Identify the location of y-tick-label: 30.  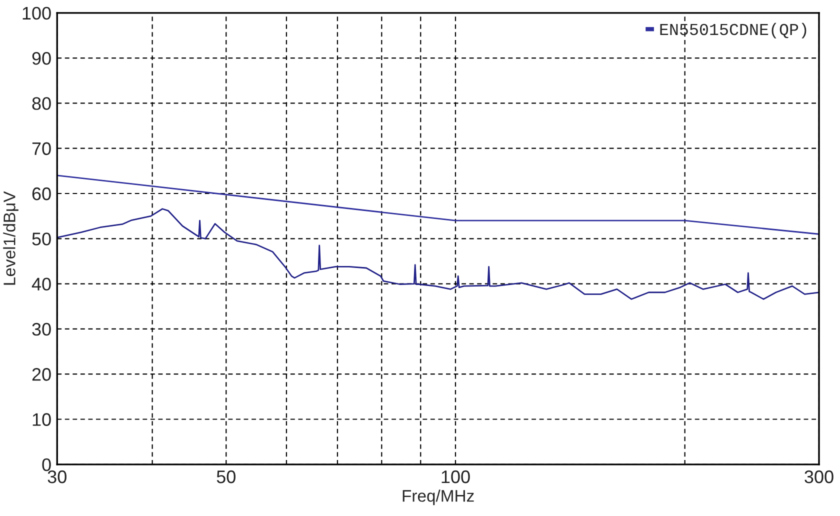
(41, 329).